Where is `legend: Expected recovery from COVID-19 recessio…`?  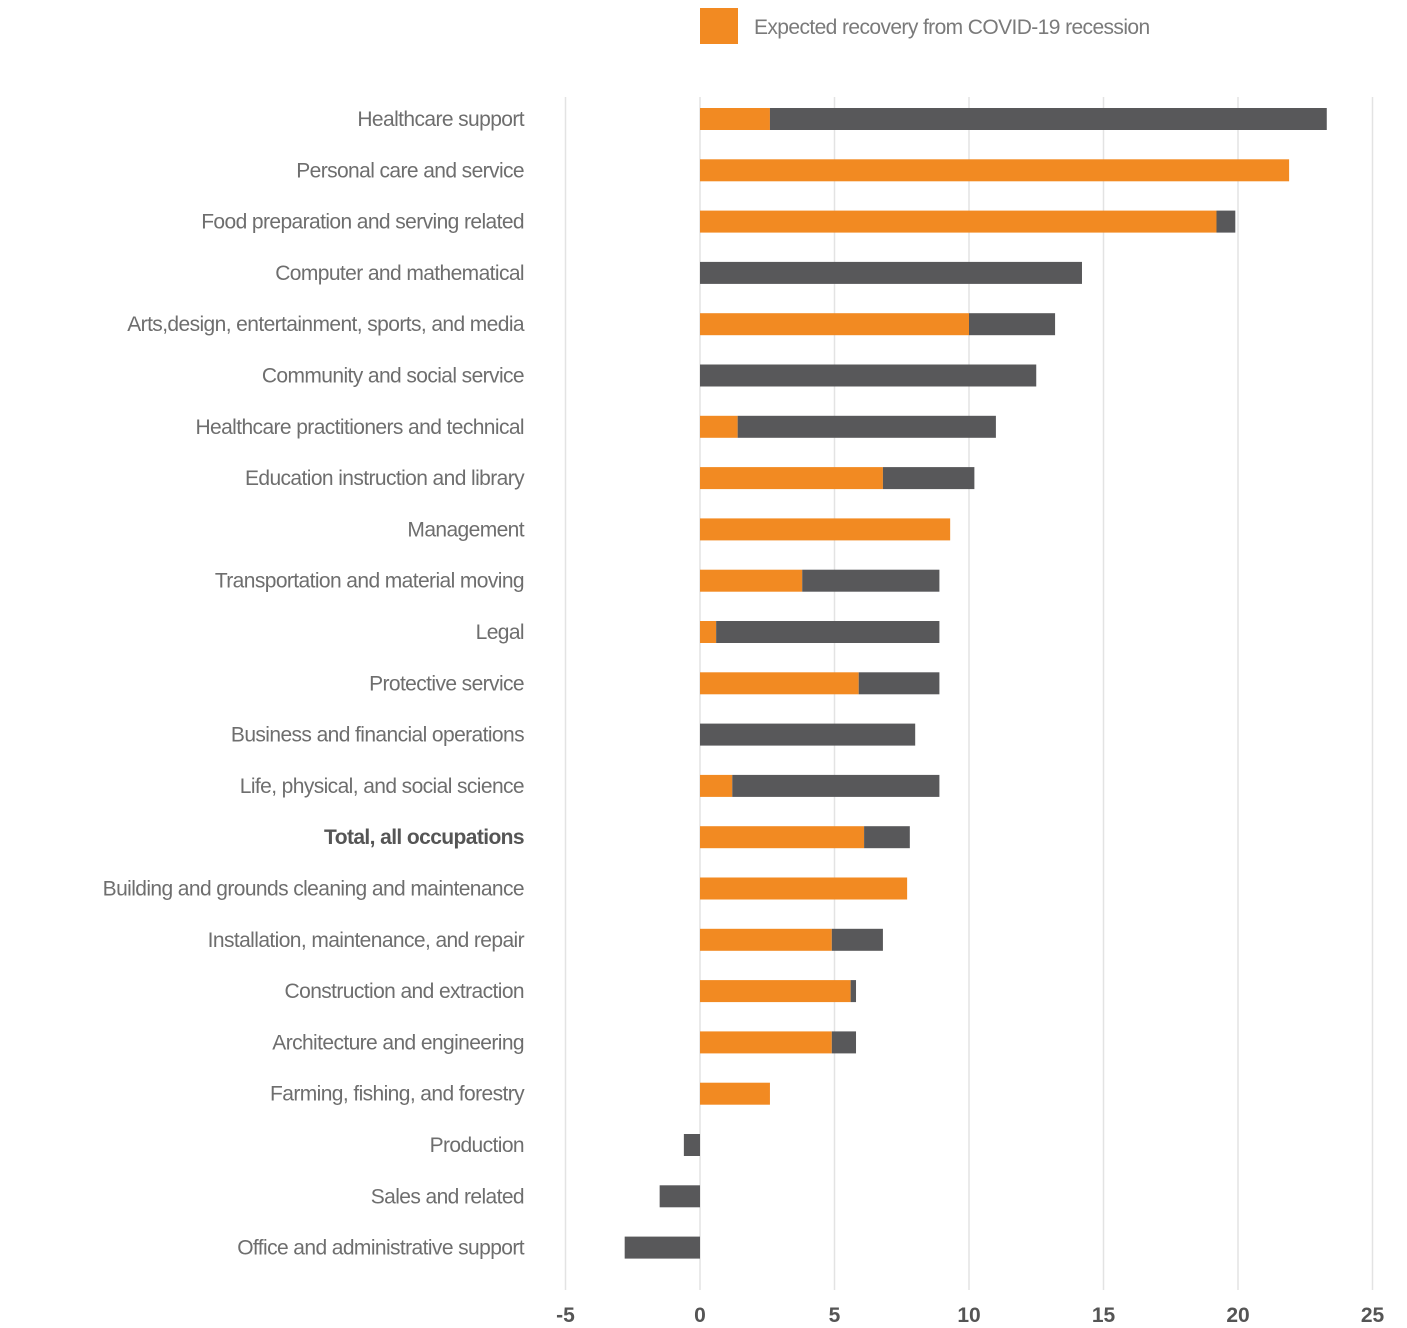 legend: Expected recovery from COVID-19 recessio… is located at coordinates (925, 26).